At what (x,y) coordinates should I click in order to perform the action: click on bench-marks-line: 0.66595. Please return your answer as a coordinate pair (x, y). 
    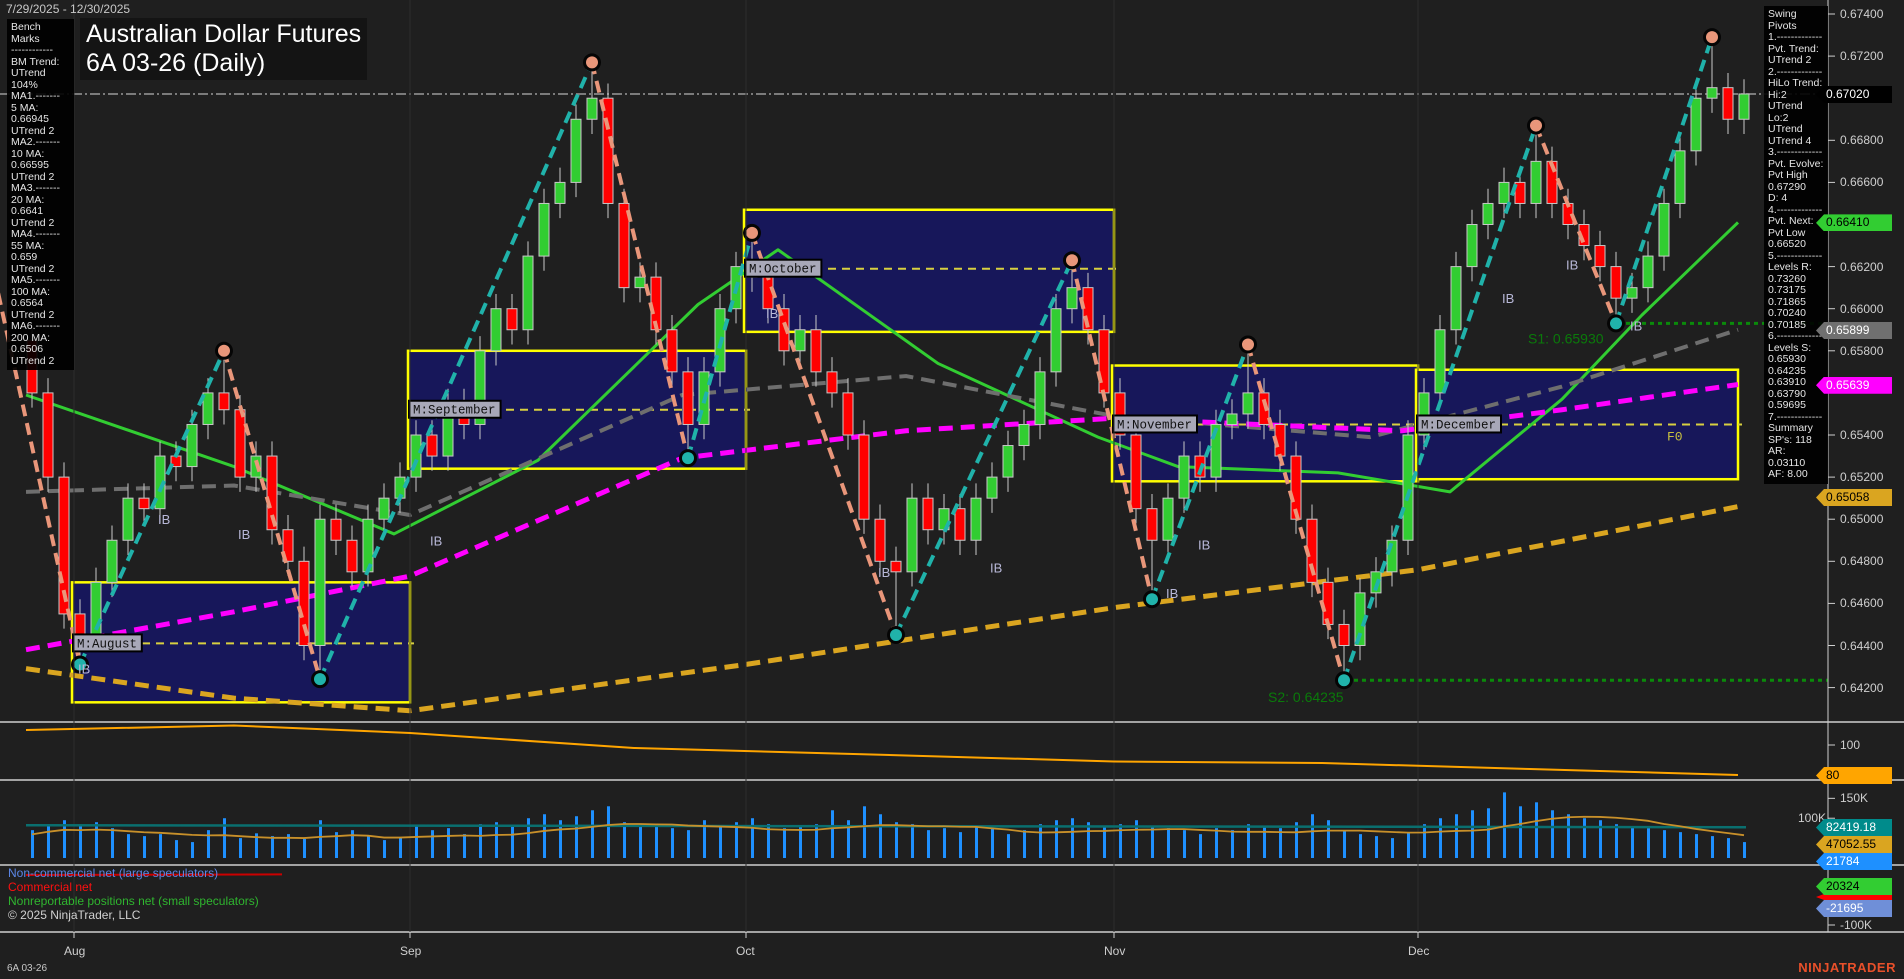
    Looking at the image, I should click on (30, 165).